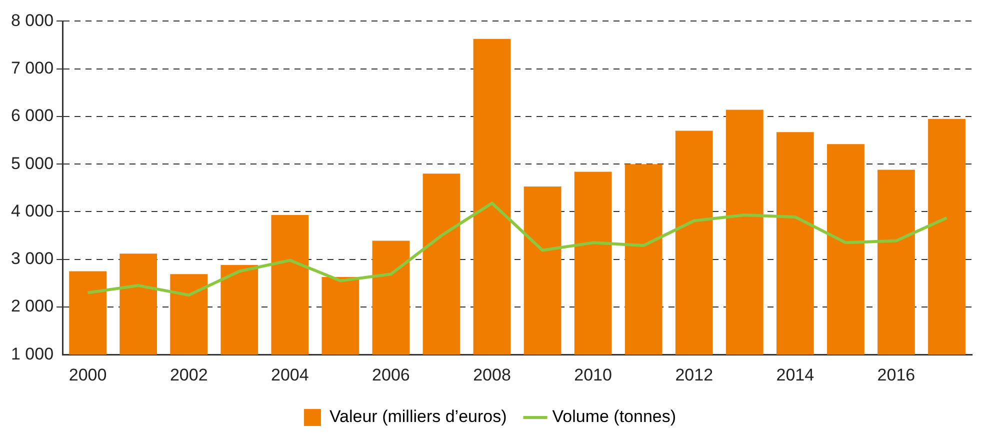 The image size is (990, 444). What do you see at coordinates (32, 163) in the screenshot?
I see `y-tick-label: 5 000` at bounding box center [32, 163].